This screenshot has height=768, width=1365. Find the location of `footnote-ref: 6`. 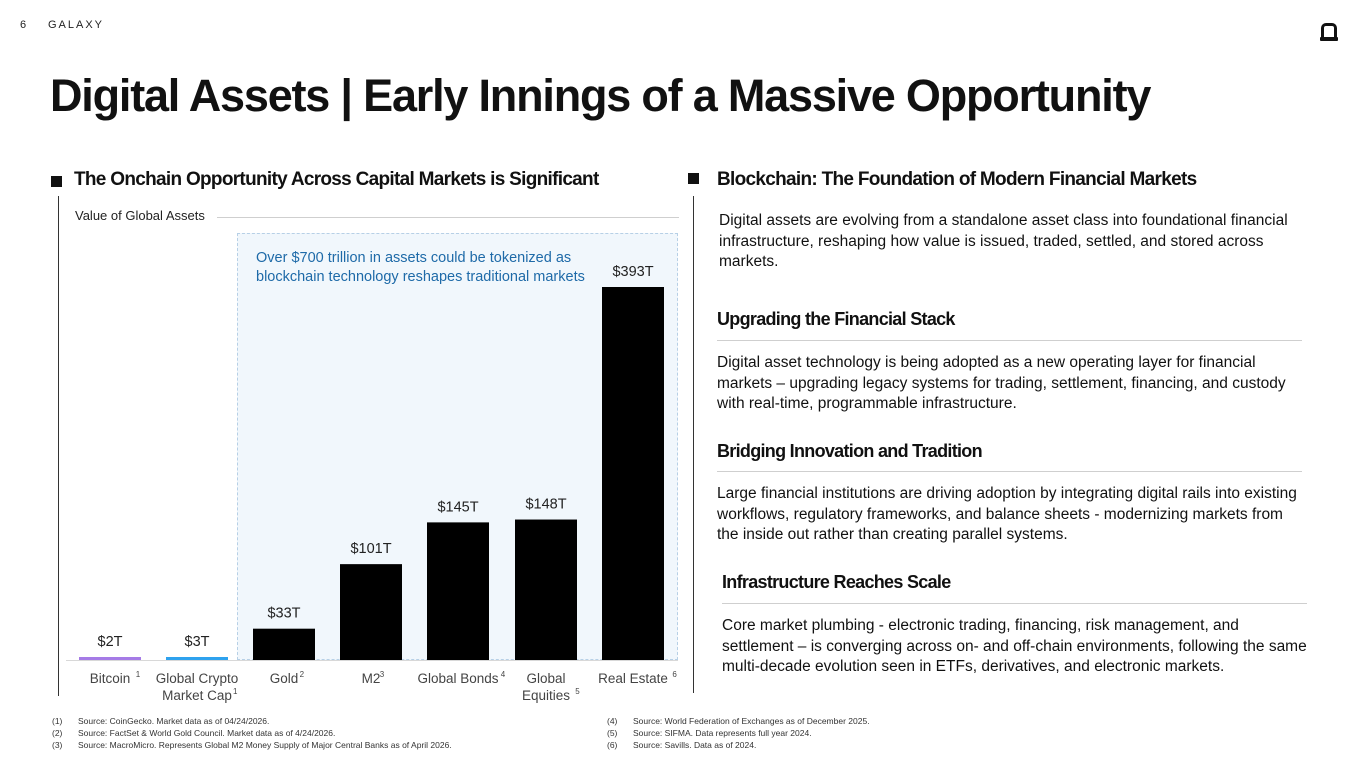

footnote-ref: 6 is located at coordinates (674, 674).